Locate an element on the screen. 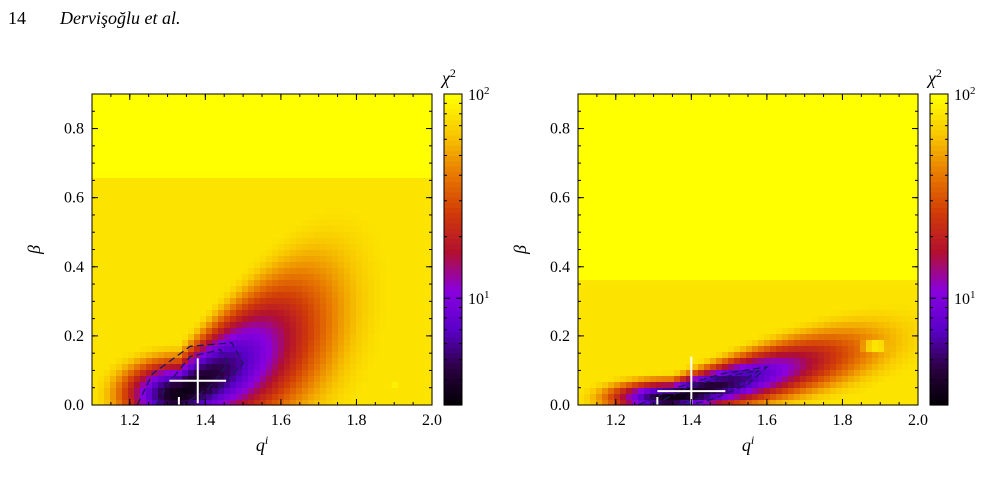  colorbar-segment is located at coordinates (453, 268).